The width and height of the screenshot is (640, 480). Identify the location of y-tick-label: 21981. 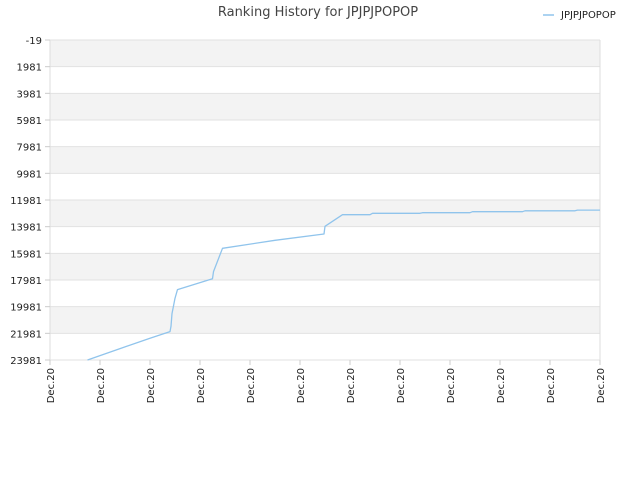
(26, 334).